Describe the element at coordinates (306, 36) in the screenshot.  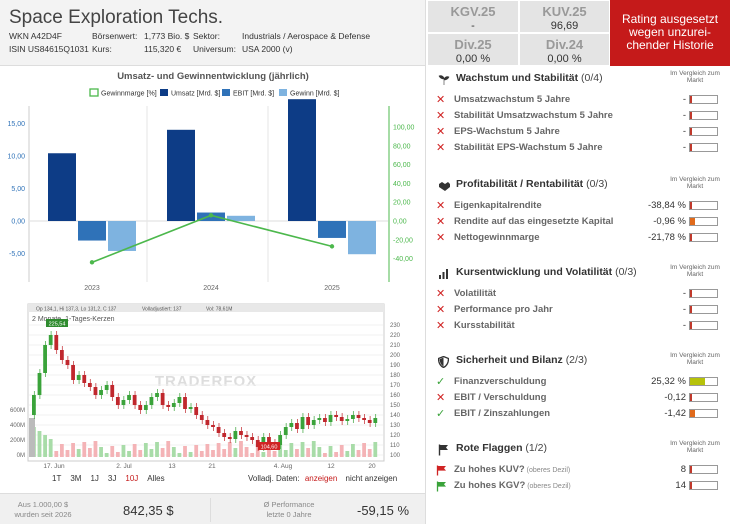
I see `sektor-value: Industrials / Aerospace & Defense` at that location.